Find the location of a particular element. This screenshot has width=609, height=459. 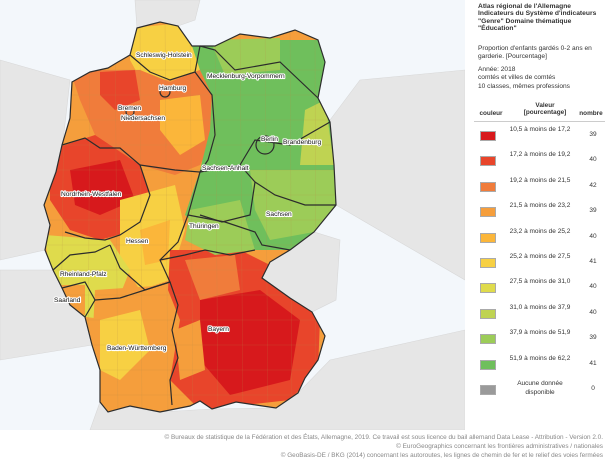

legend-range: 31,0 à moins de 37,9 is located at coordinates (540, 307).